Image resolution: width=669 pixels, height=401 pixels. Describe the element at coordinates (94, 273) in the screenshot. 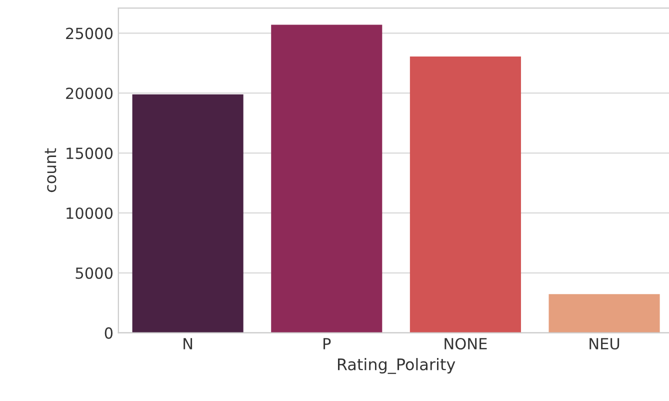

I see `y-tick-label: 5000` at that location.